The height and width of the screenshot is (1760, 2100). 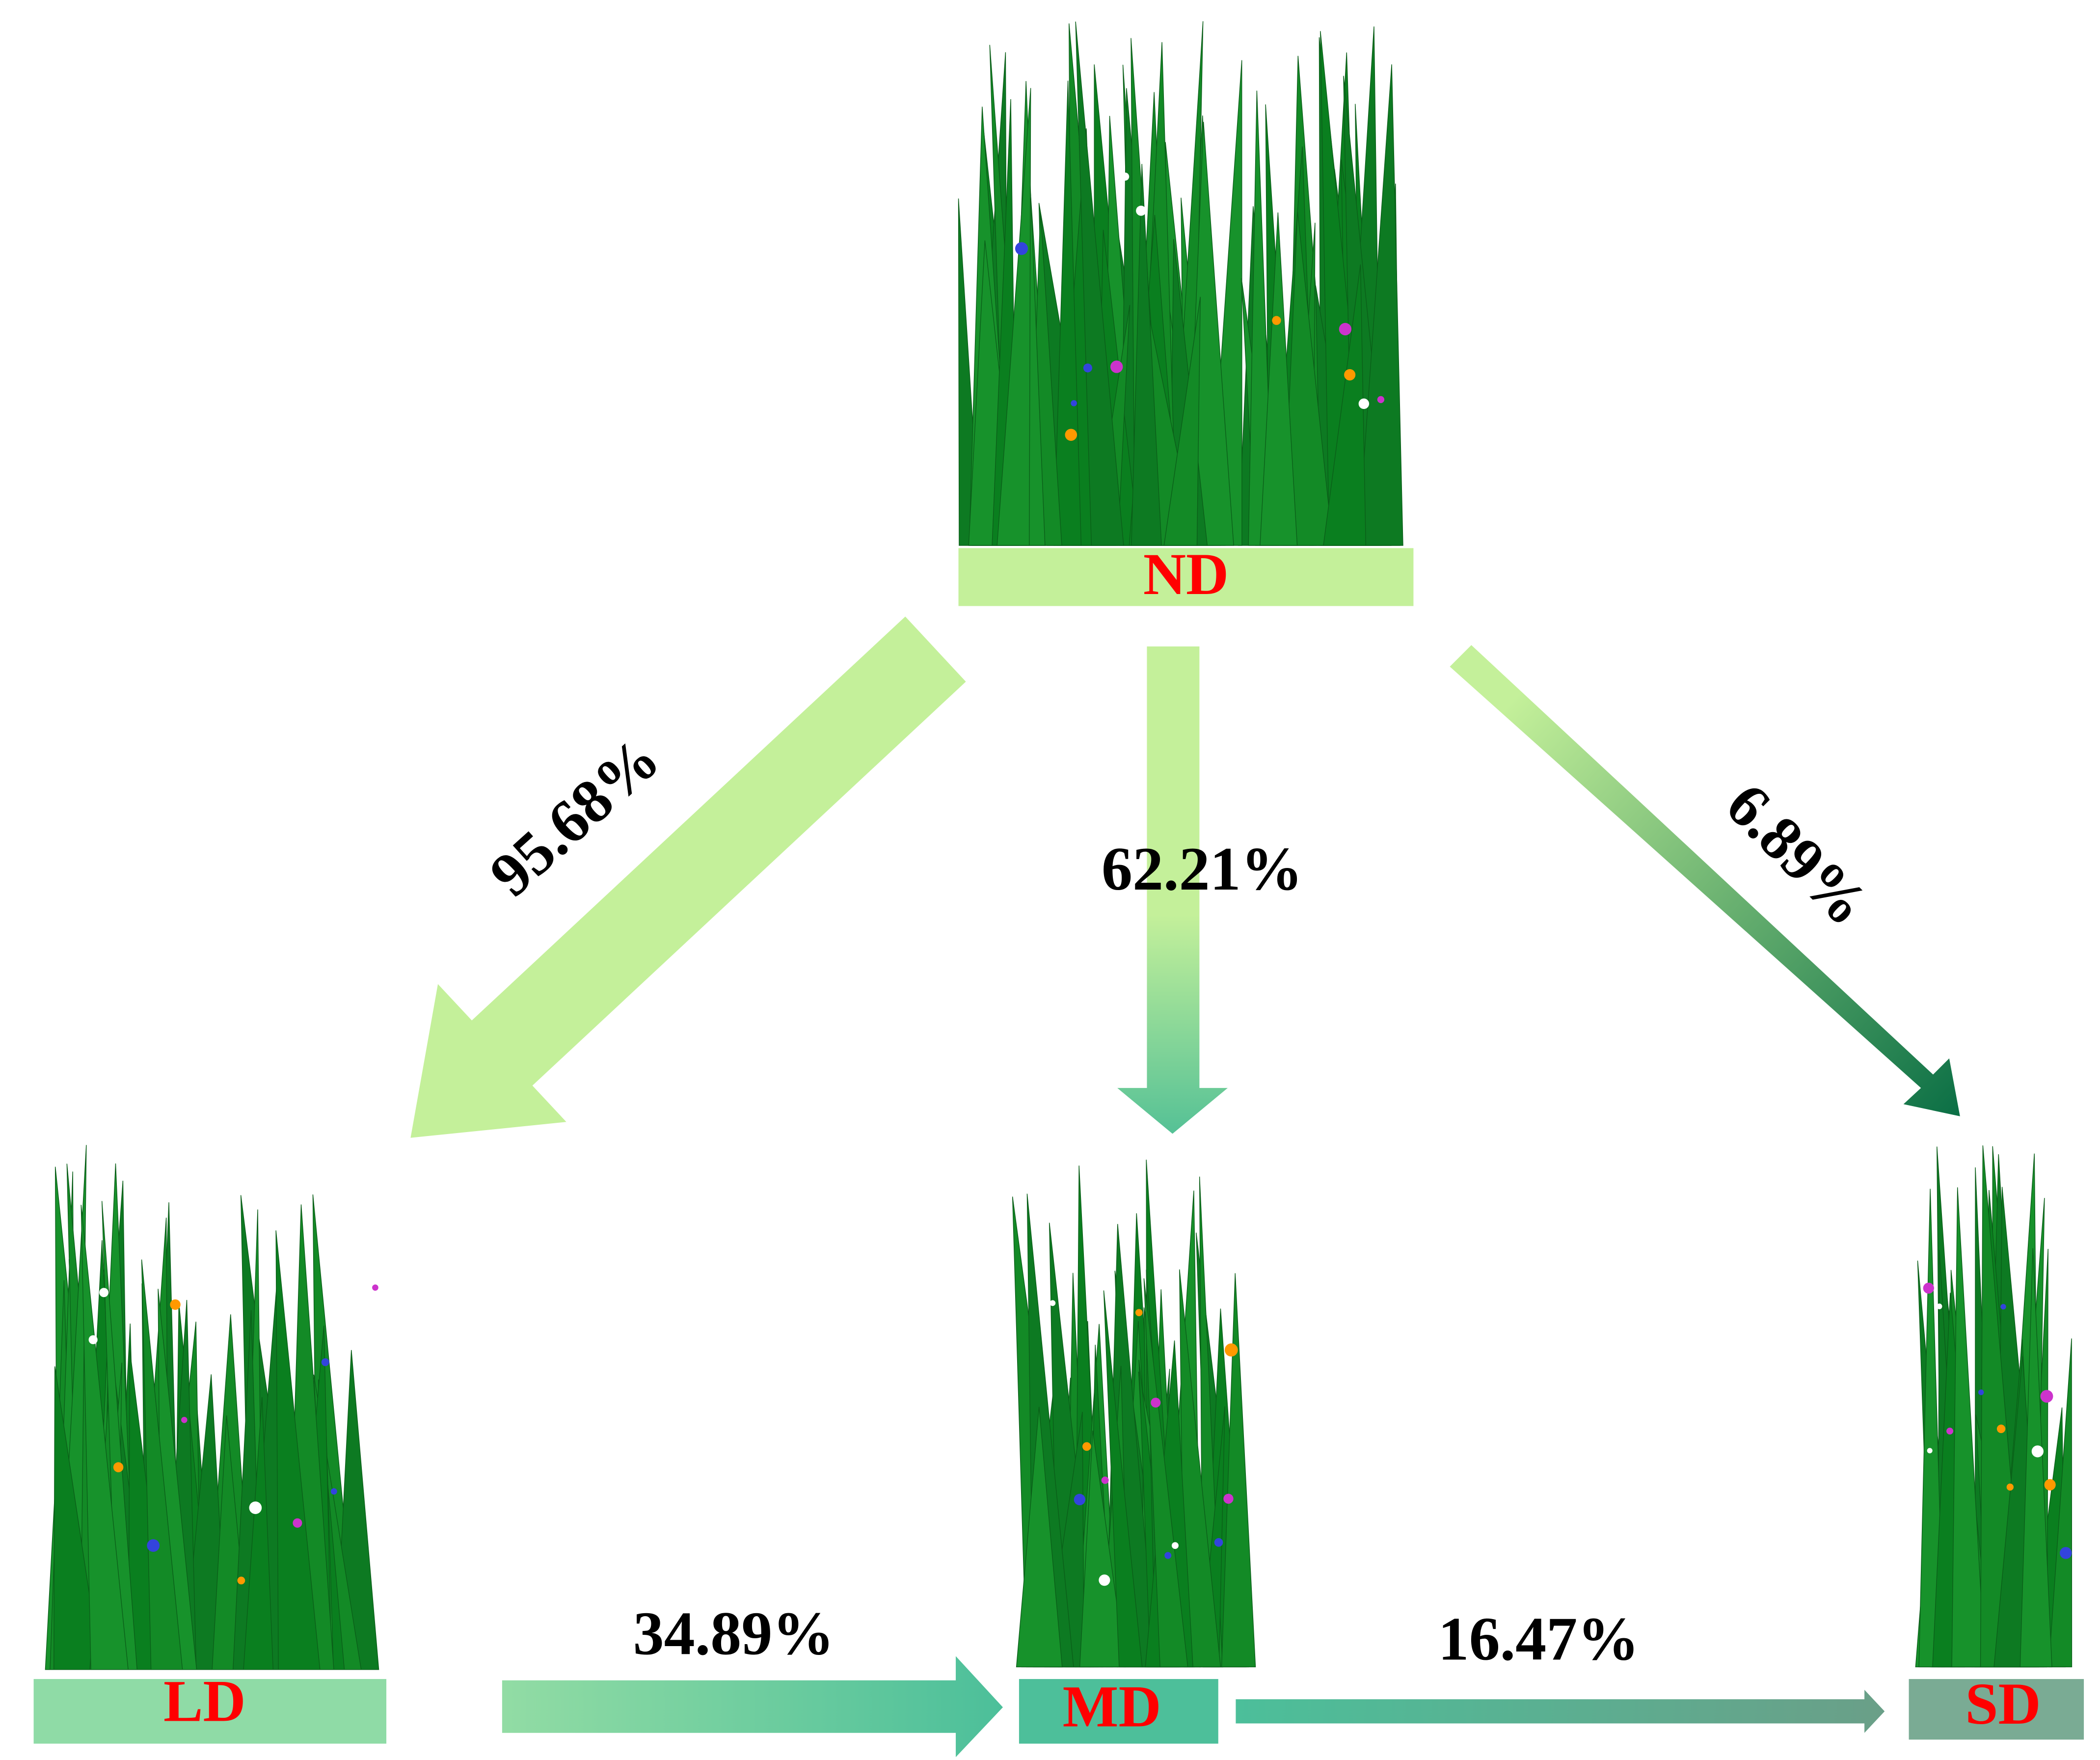 I want to click on node-label: LD, so click(x=204, y=1701).